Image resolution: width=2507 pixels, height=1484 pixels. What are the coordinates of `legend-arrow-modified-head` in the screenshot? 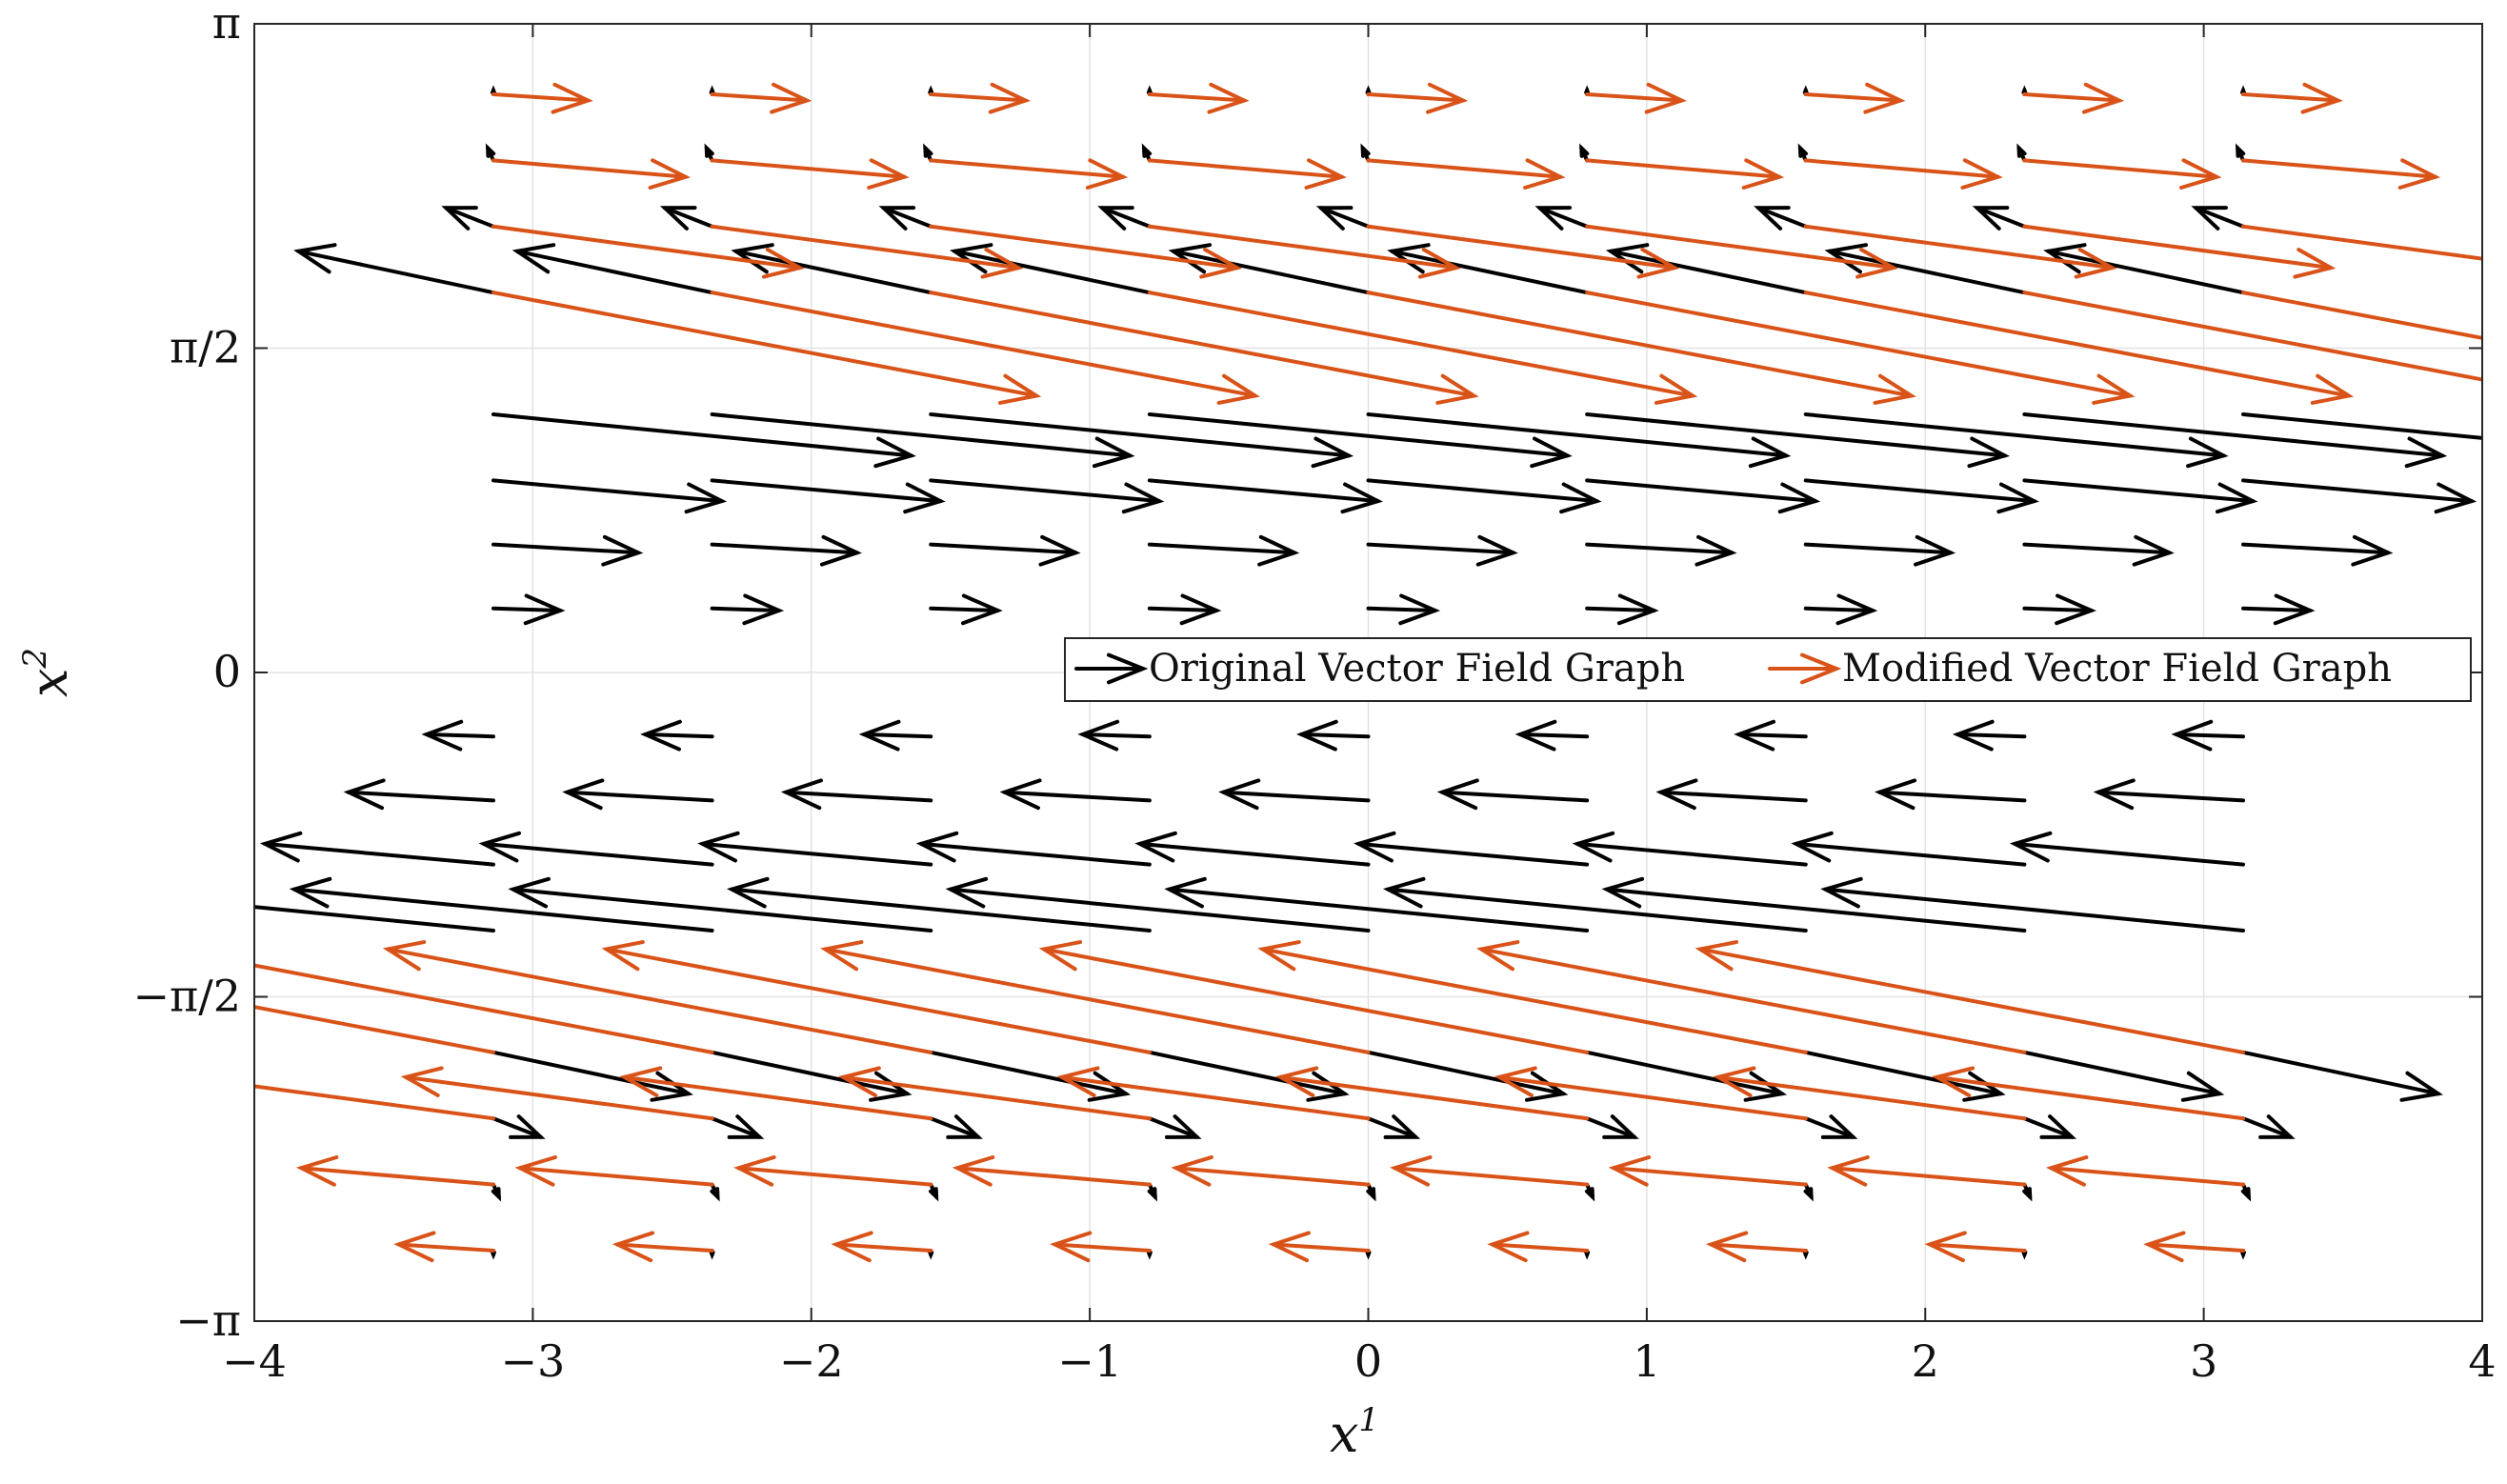 It's located at (1821, 668).